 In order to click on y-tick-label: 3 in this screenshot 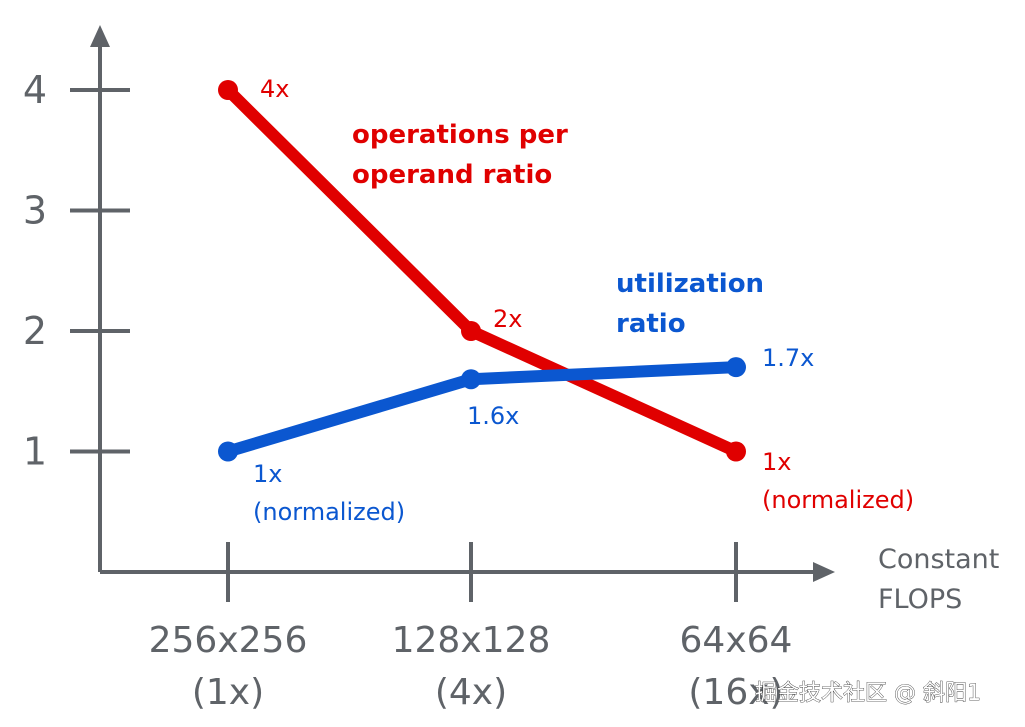, I will do `click(35, 211)`.